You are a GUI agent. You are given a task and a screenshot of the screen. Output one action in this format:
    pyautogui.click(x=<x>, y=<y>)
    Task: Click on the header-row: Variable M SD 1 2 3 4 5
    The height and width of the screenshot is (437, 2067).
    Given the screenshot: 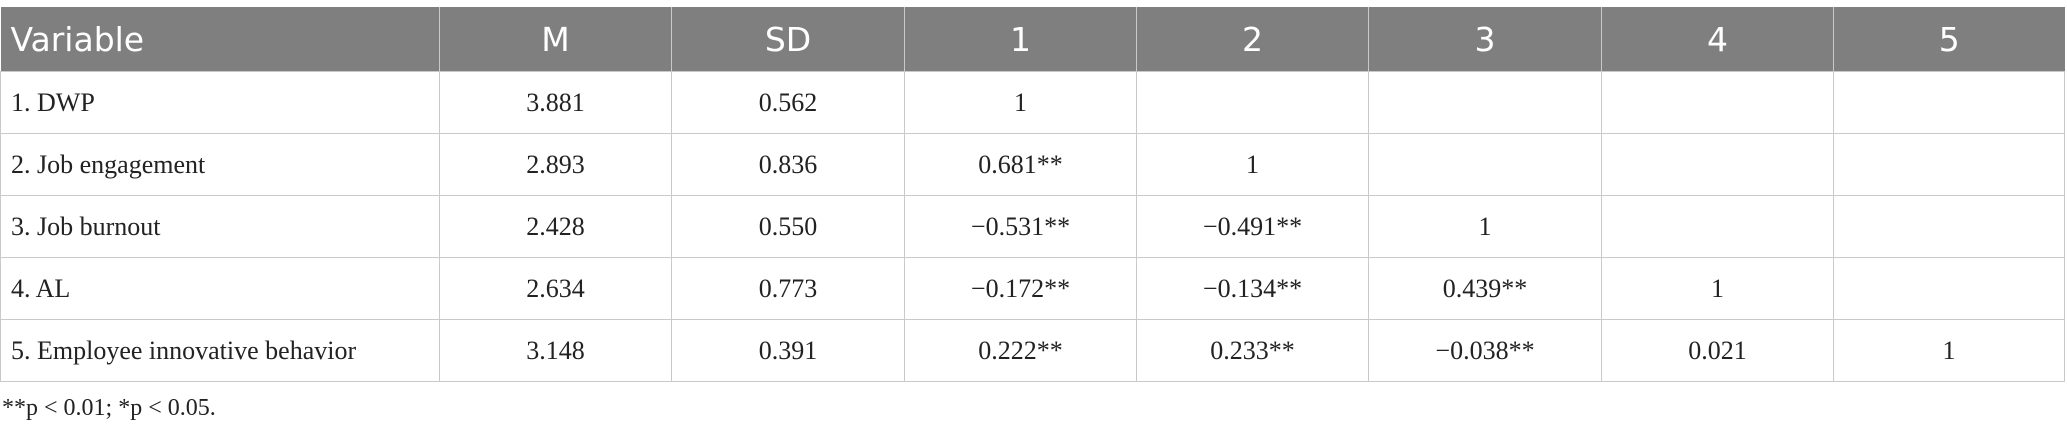 What is the action you would take?
    pyautogui.click(x=1032, y=39)
    